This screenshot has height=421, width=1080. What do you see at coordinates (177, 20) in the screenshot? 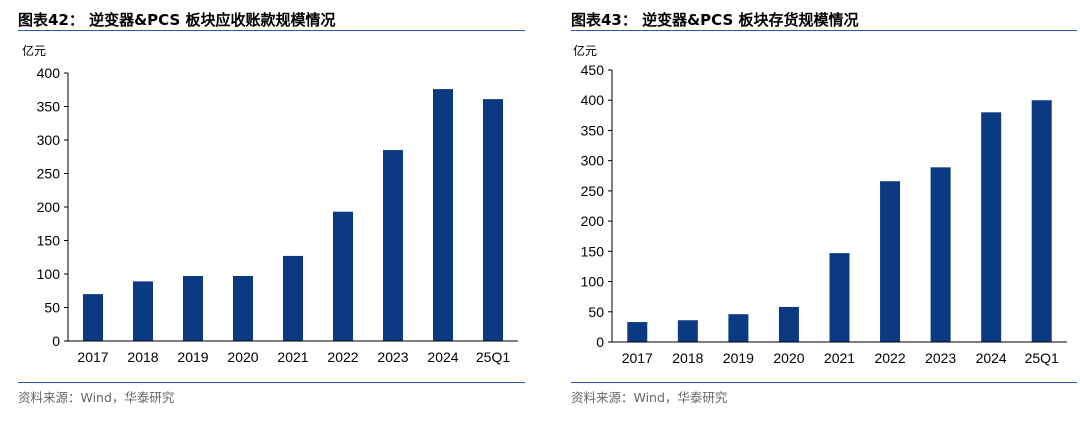
I see `chart-title: 图表42： 逆变器&PCS 板块应收账款规模情况` at bounding box center [177, 20].